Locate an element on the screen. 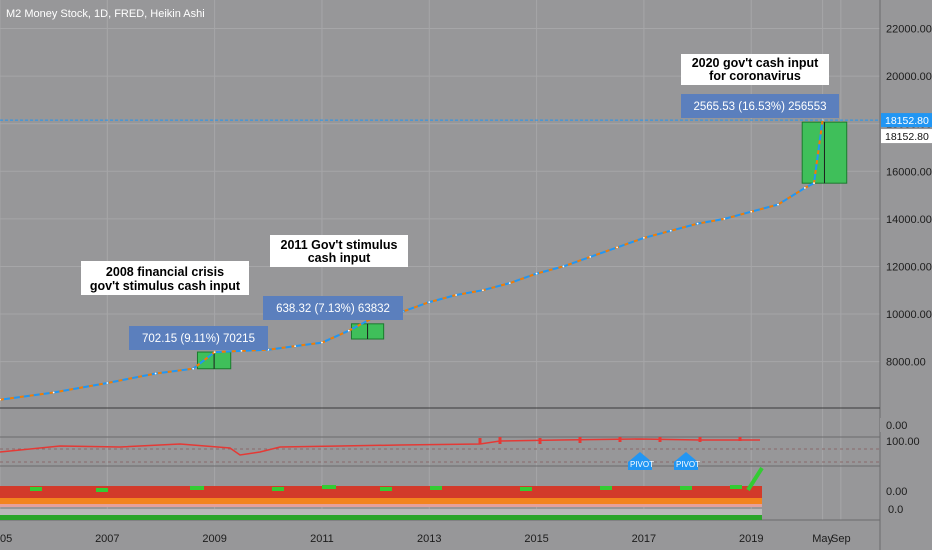 The width and height of the screenshot is (932, 550). x-tick-label: 2017 is located at coordinates (644, 539).